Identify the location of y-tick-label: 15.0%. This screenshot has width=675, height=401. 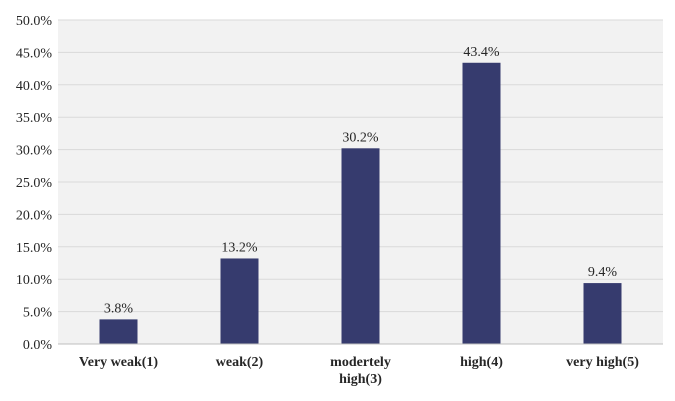
(34, 248).